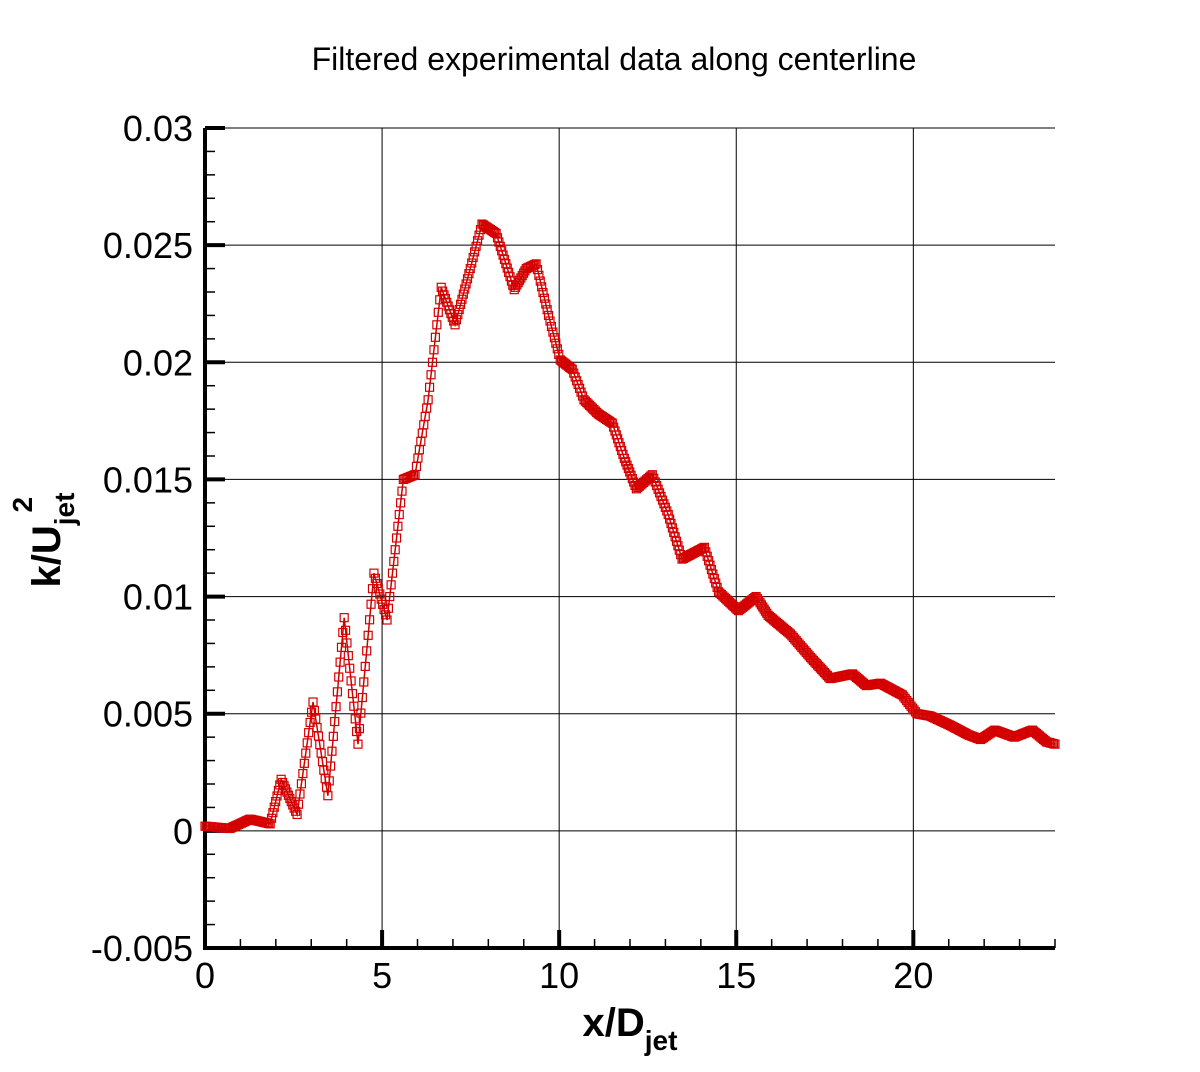  What do you see at coordinates (158, 362) in the screenshot?
I see `y-tick-label: 0.02` at bounding box center [158, 362].